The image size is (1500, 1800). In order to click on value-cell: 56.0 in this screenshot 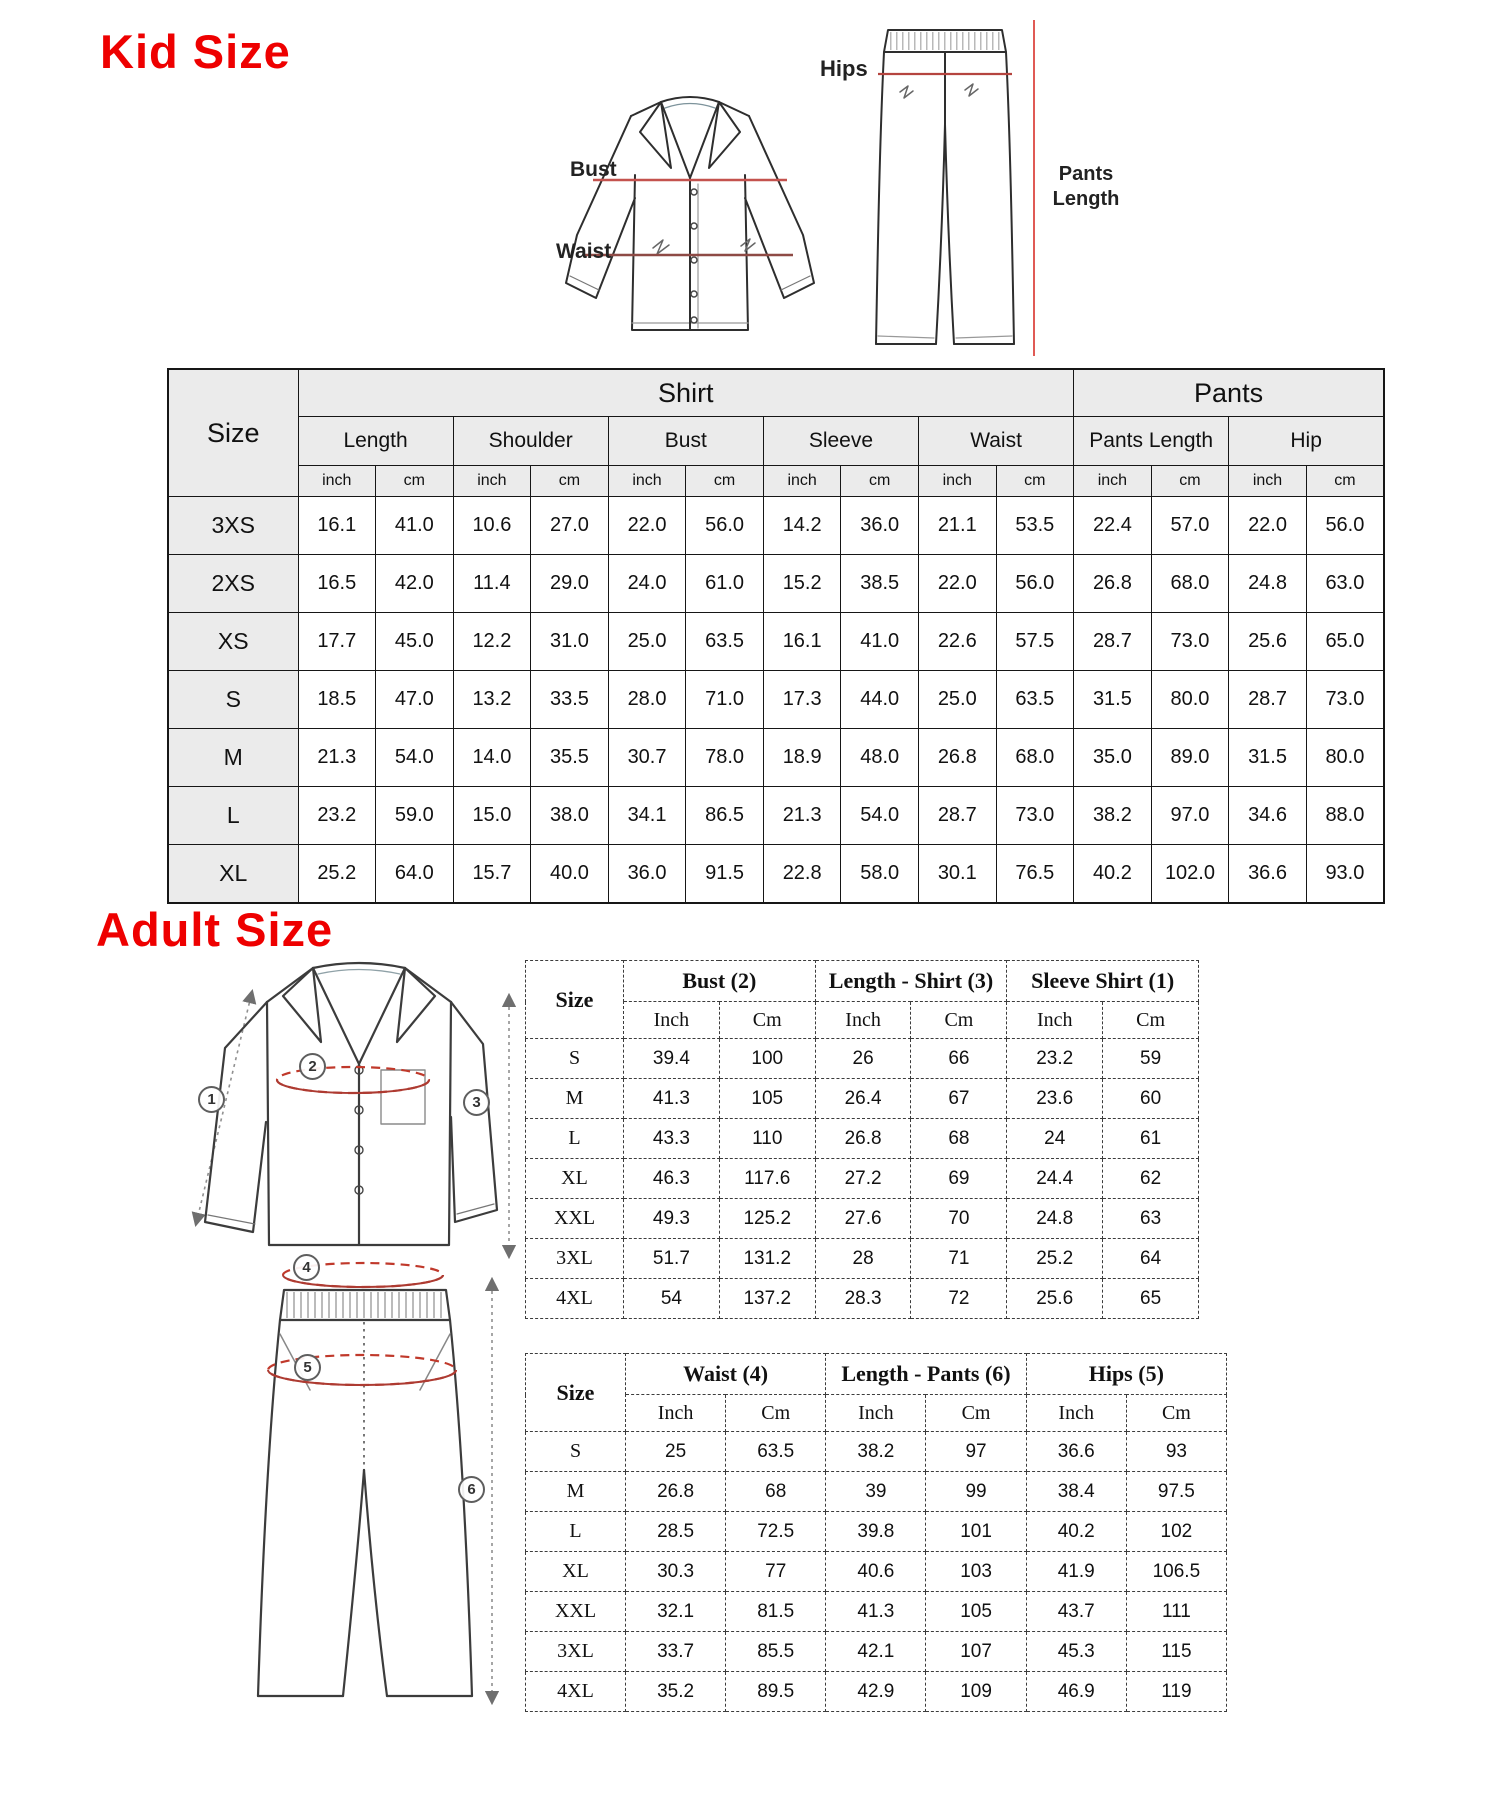, I will do `click(1035, 583)`.